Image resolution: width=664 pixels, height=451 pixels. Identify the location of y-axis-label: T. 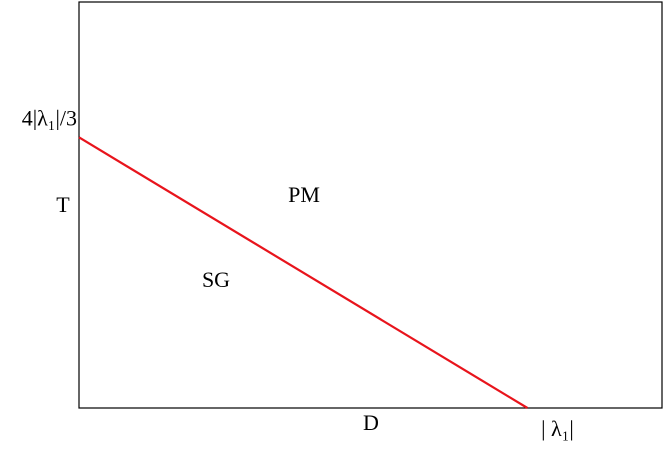
(63, 204).